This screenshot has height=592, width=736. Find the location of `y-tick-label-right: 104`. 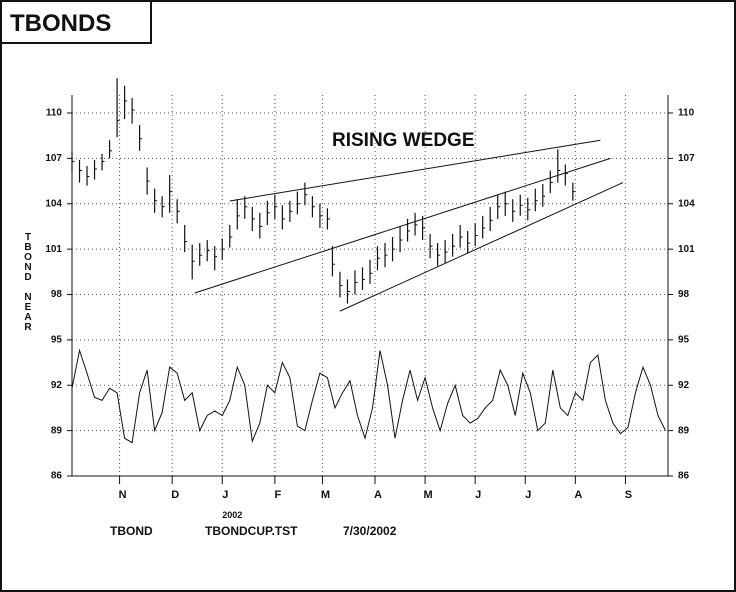

y-tick-label-right: 104 is located at coordinates (686, 203).